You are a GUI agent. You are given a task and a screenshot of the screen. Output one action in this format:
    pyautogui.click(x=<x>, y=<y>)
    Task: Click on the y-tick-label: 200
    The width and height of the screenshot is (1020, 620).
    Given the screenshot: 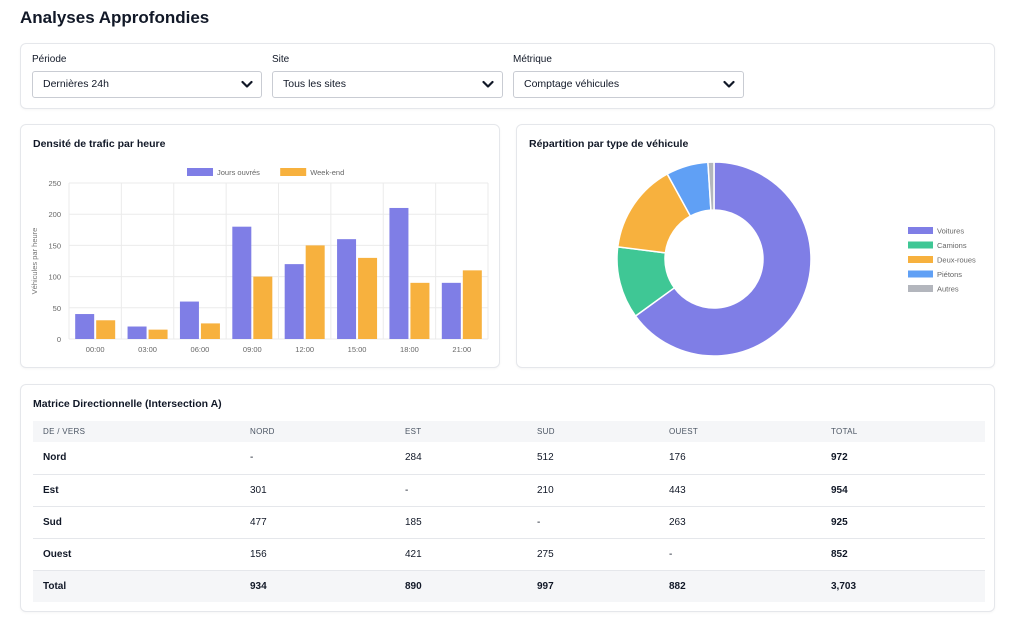 What is the action you would take?
    pyautogui.click(x=54, y=214)
    